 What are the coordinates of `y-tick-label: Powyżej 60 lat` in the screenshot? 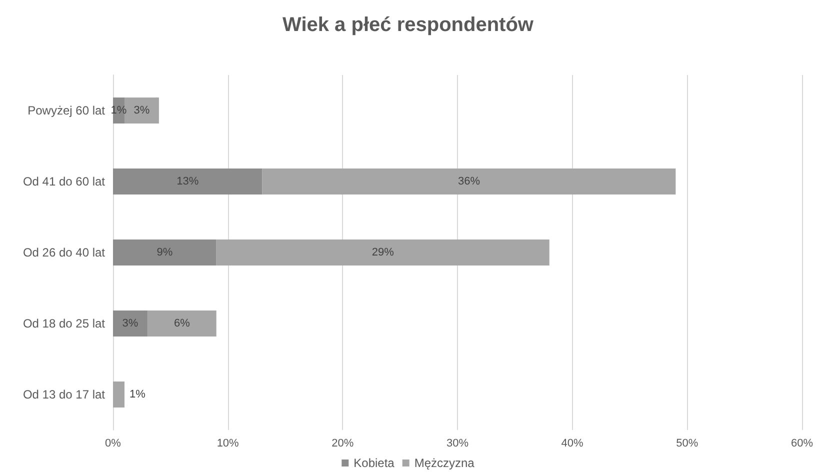 It's located at (67, 111).